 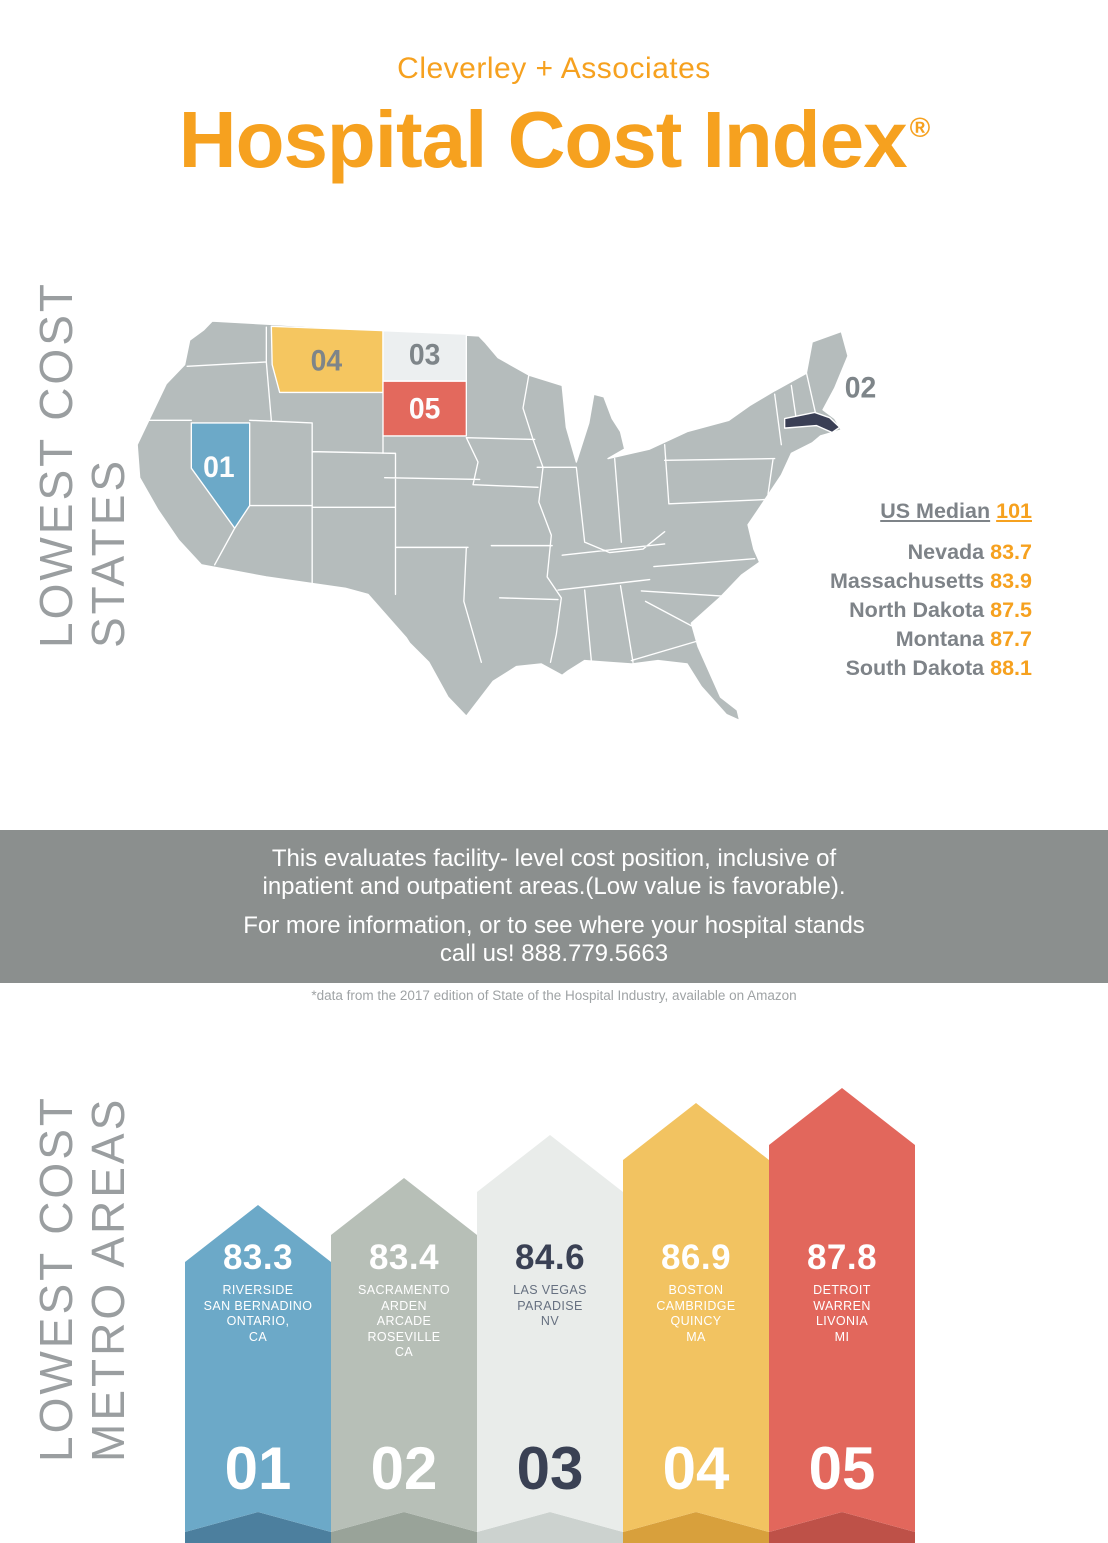 I want to click on state-value: 87.5, so click(x=1011, y=610).